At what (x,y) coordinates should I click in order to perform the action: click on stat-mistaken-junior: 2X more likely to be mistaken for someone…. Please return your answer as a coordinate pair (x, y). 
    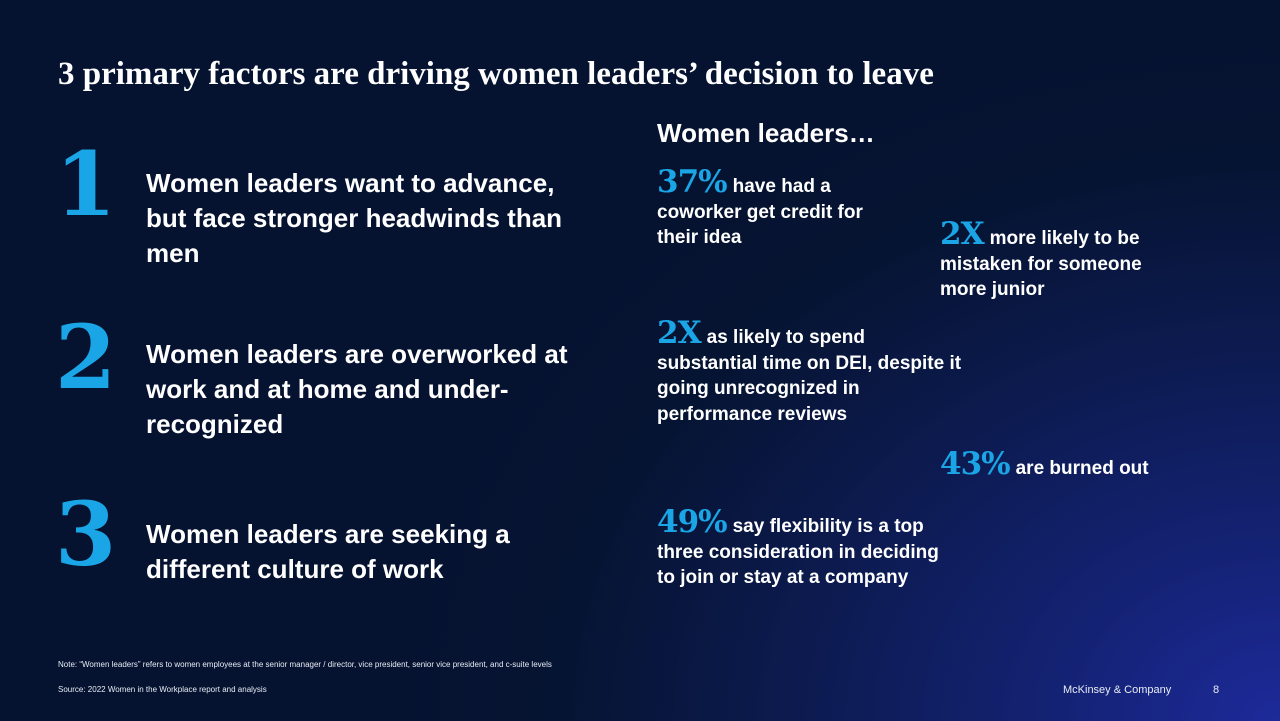
    Looking at the image, I should click on (1057, 261).